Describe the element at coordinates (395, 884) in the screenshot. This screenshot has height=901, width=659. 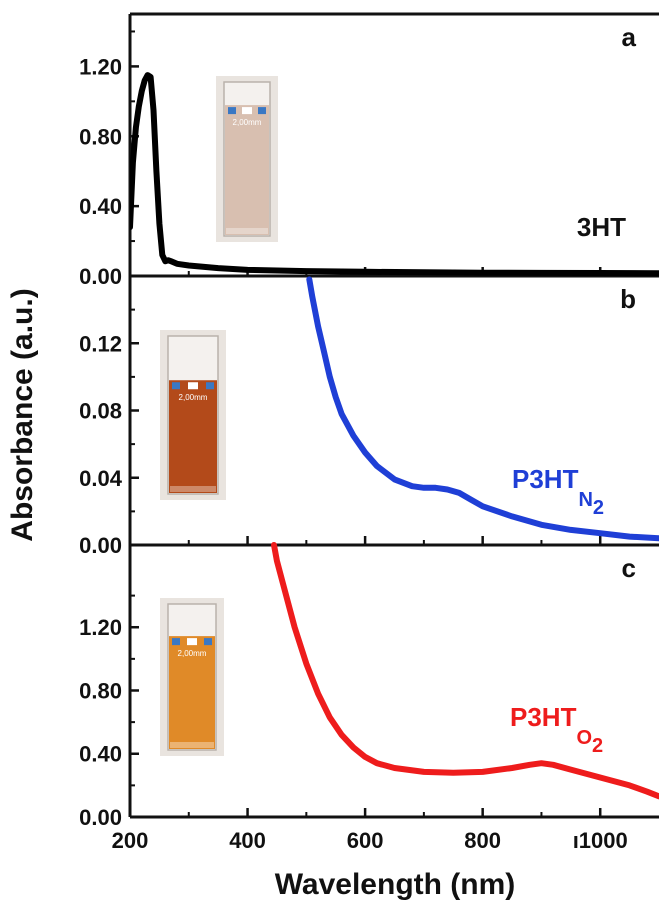
I see `x-axis-title: Wavelength (nm)` at that location.